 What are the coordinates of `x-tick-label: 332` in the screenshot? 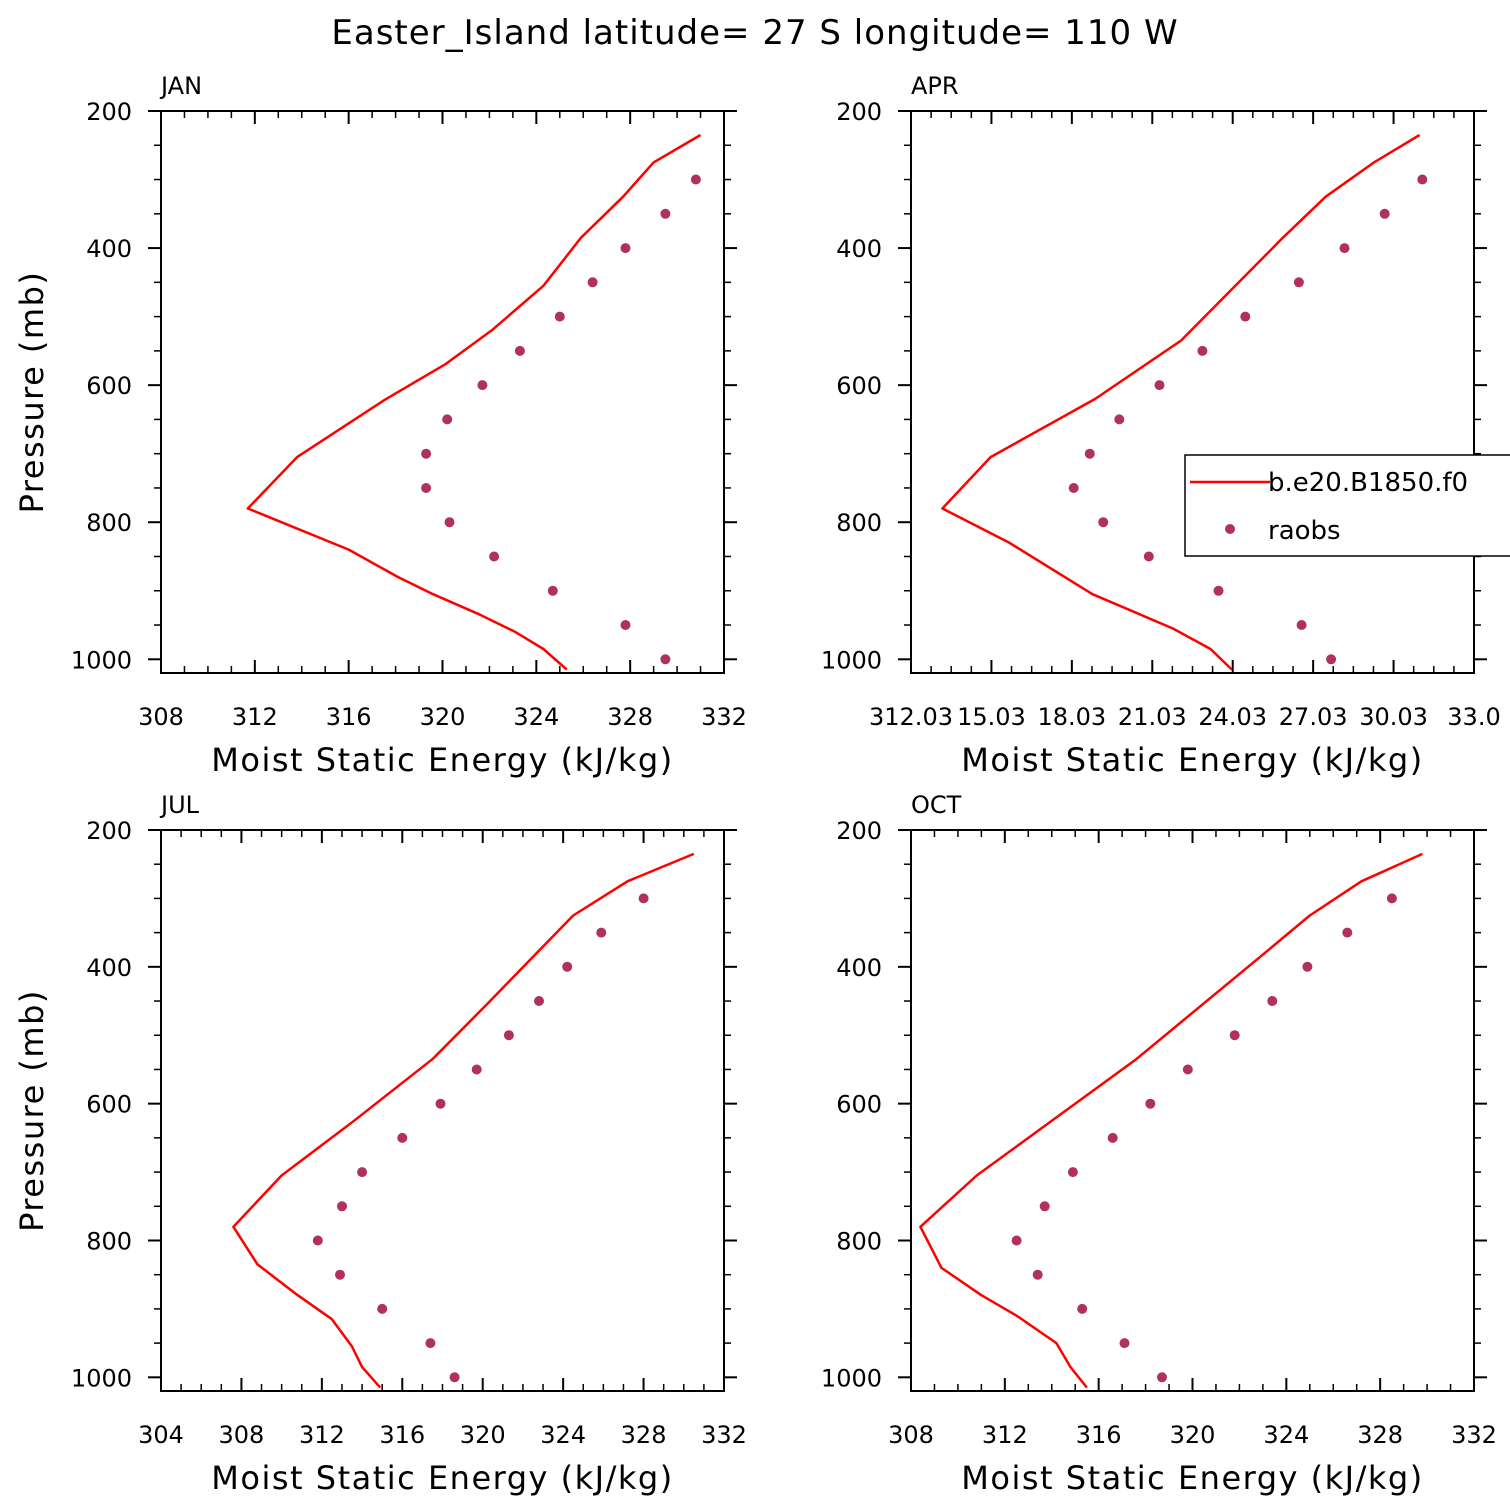 It's located at (1474, 1435).